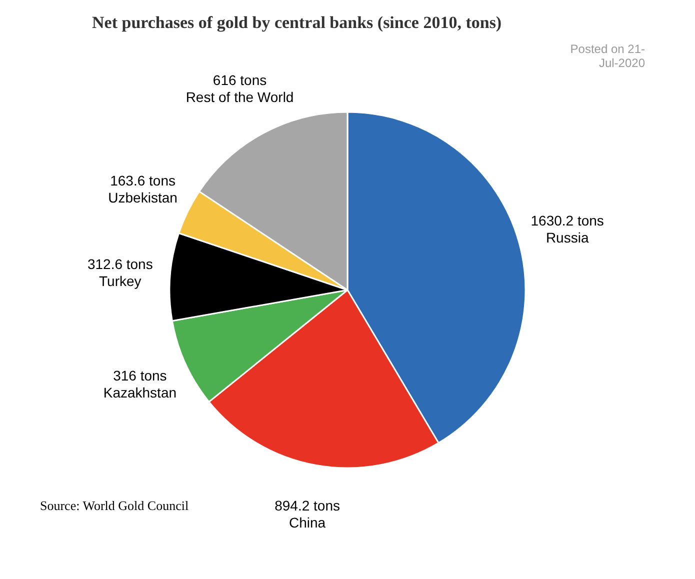 This screenshot has height=579, width=695. Describe the element at coordinates (239, 80) in the screenshot. I see `data-label: 616 tons` at that location.